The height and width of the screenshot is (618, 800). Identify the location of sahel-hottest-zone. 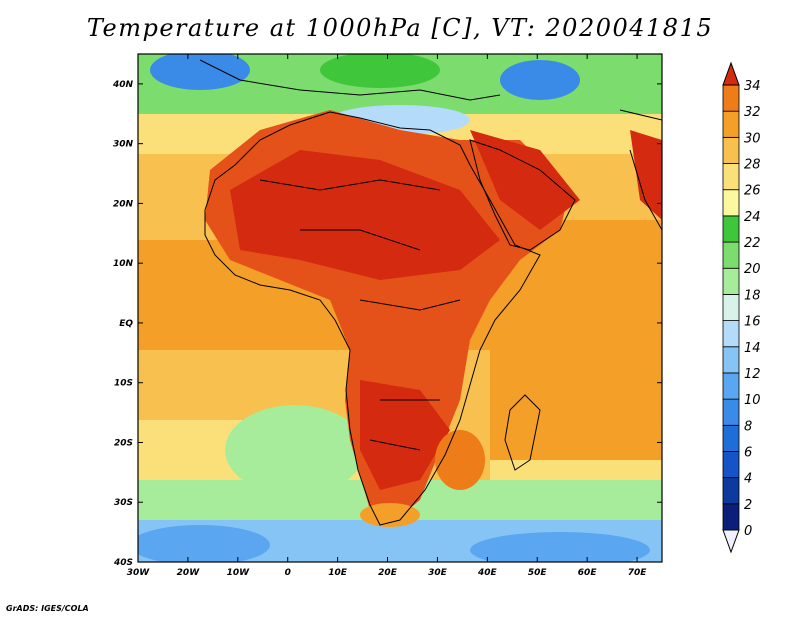
(365, 215).